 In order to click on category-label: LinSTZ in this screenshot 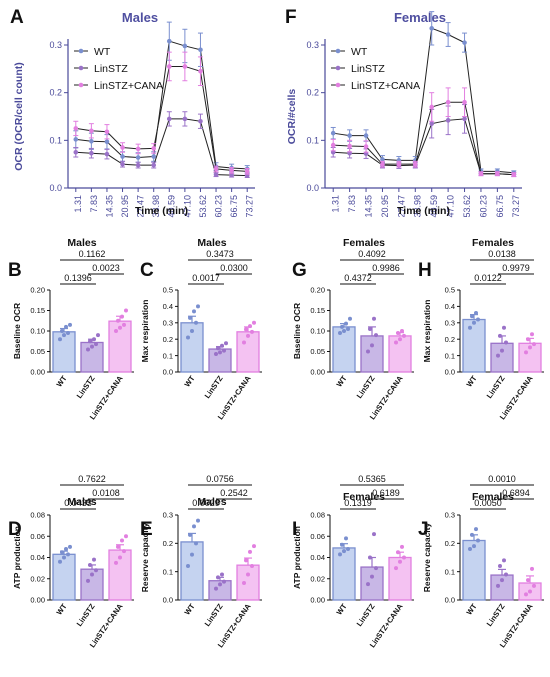, I will do `click(214, 387)`.